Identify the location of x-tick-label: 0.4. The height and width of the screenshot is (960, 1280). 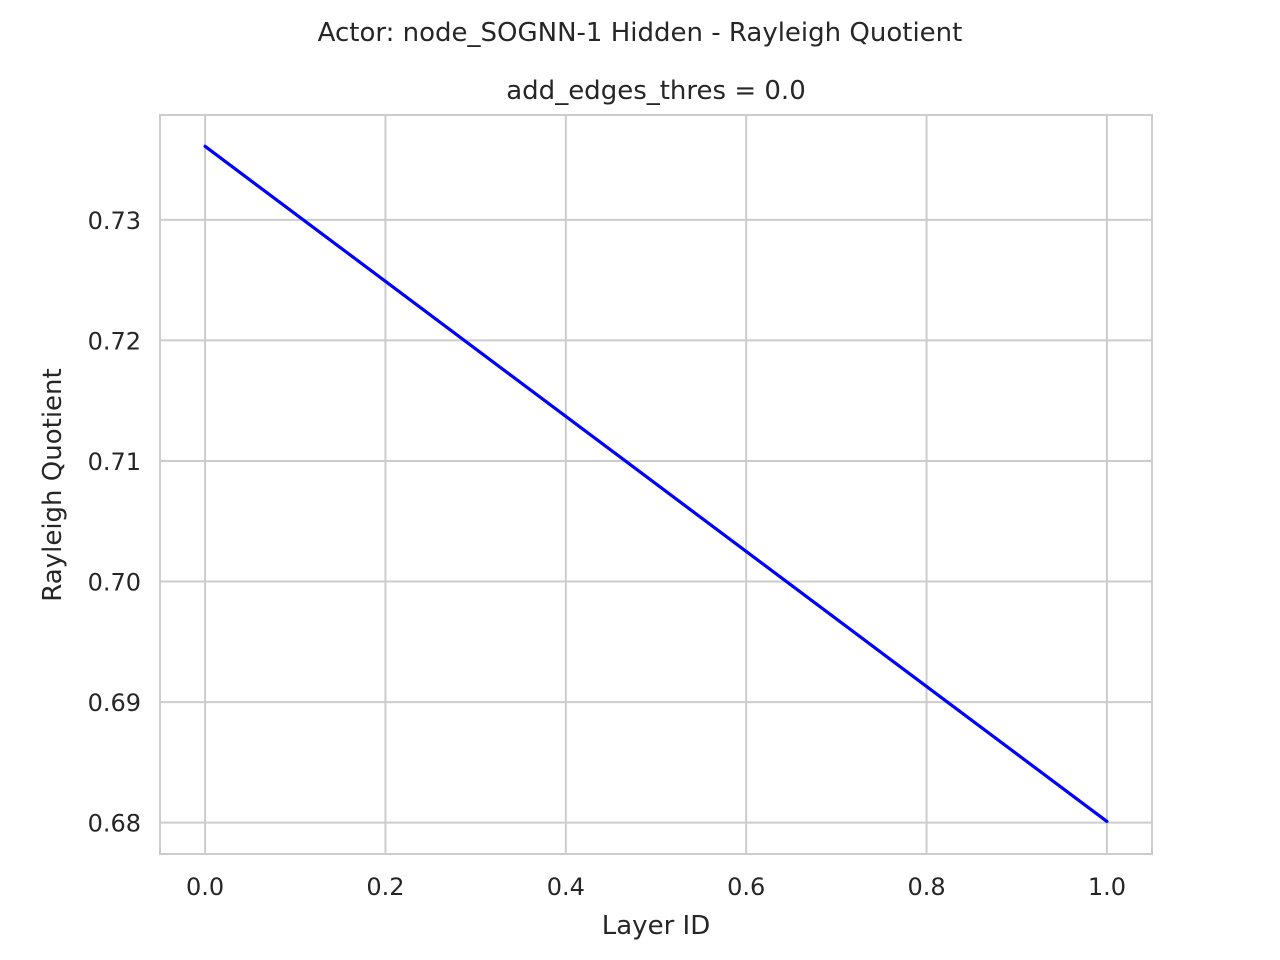
(566, 887).